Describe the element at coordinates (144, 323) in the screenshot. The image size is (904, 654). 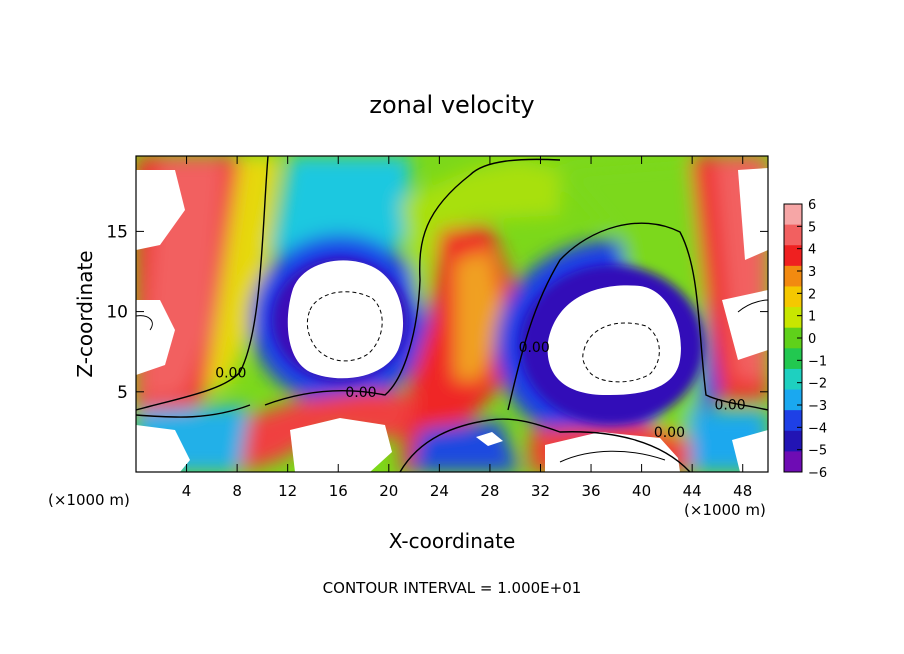
I see `thin-contour-left` at that location.